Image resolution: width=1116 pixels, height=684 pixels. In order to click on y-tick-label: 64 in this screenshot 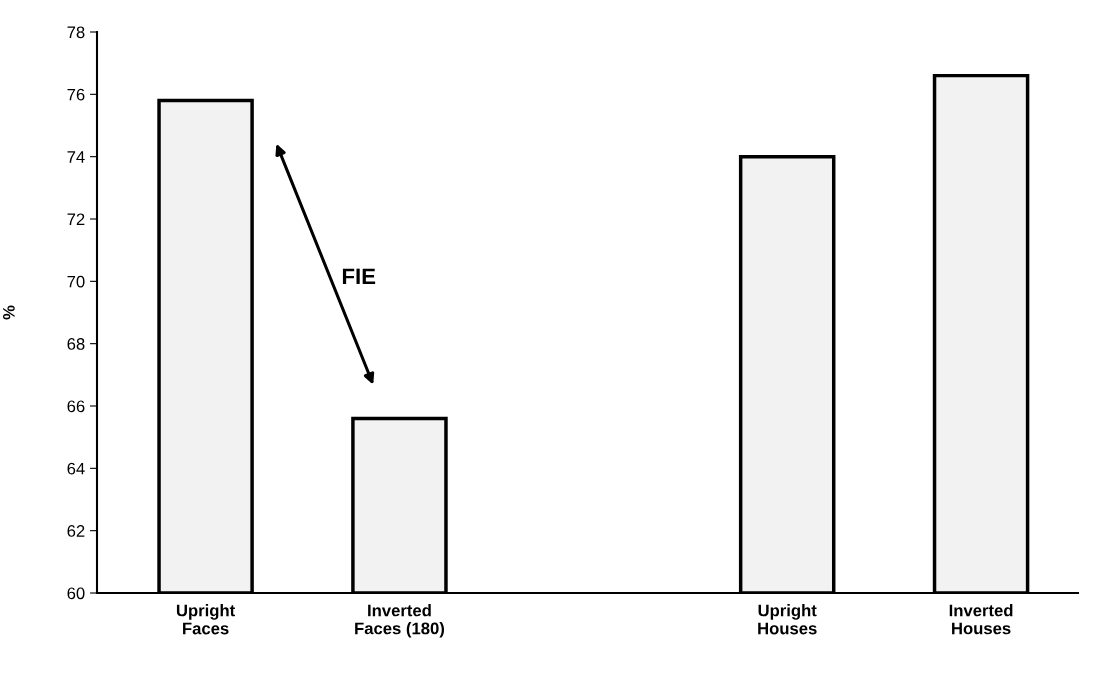, I will do `click(76, 468)`.